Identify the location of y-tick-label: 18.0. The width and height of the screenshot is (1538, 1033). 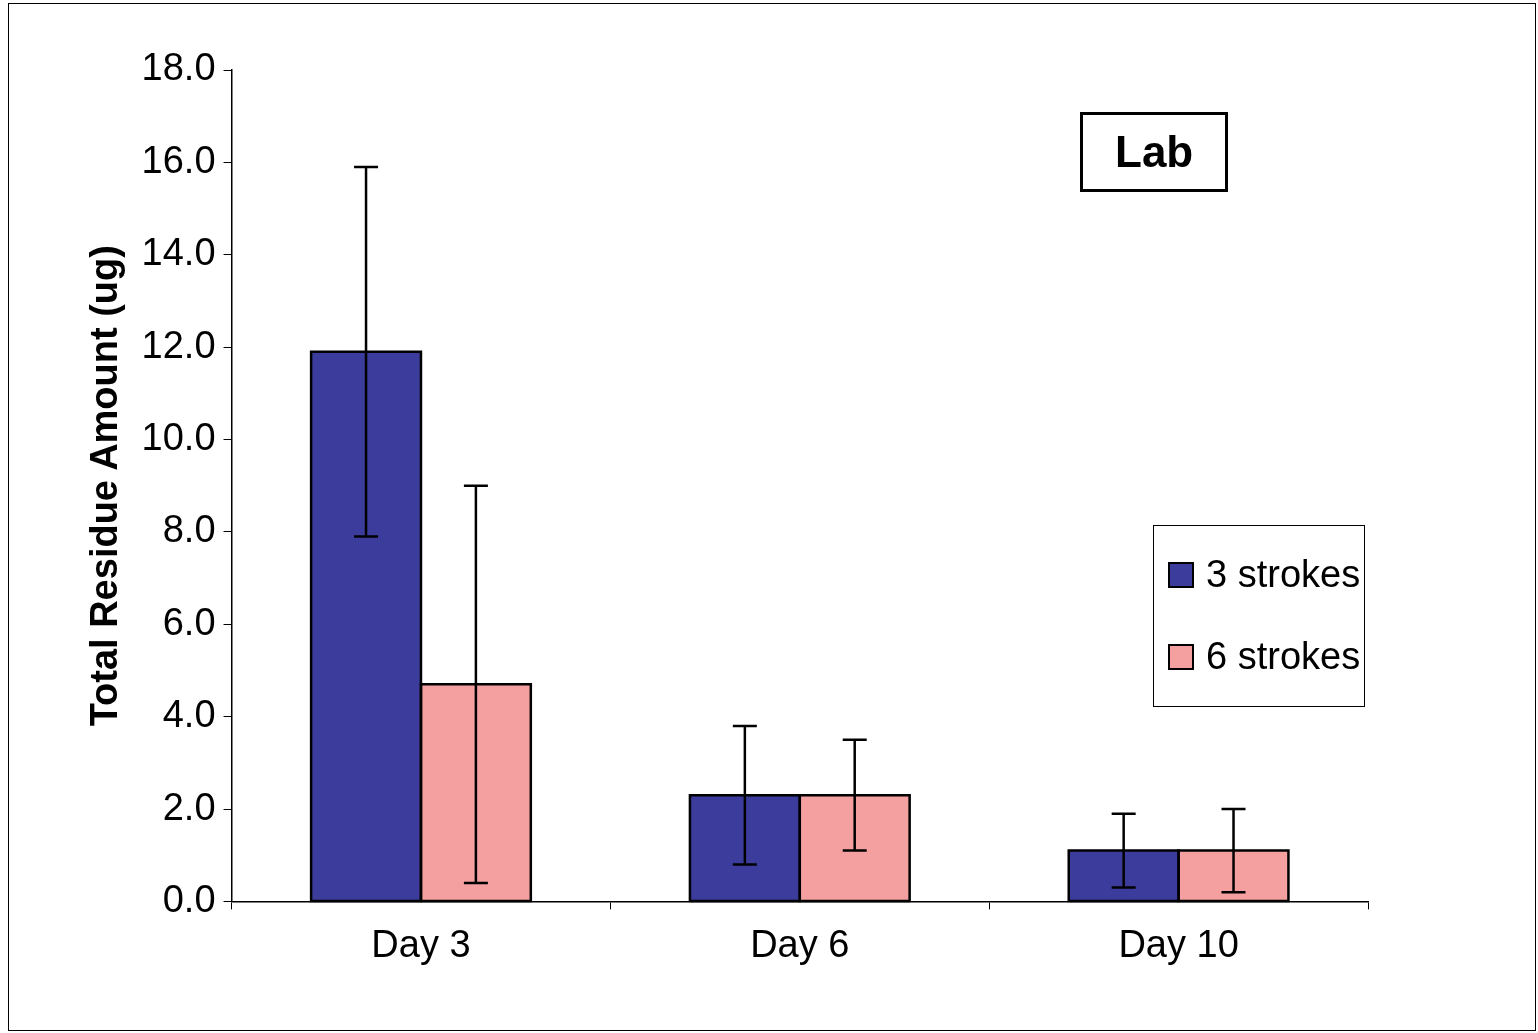
(178, 67).